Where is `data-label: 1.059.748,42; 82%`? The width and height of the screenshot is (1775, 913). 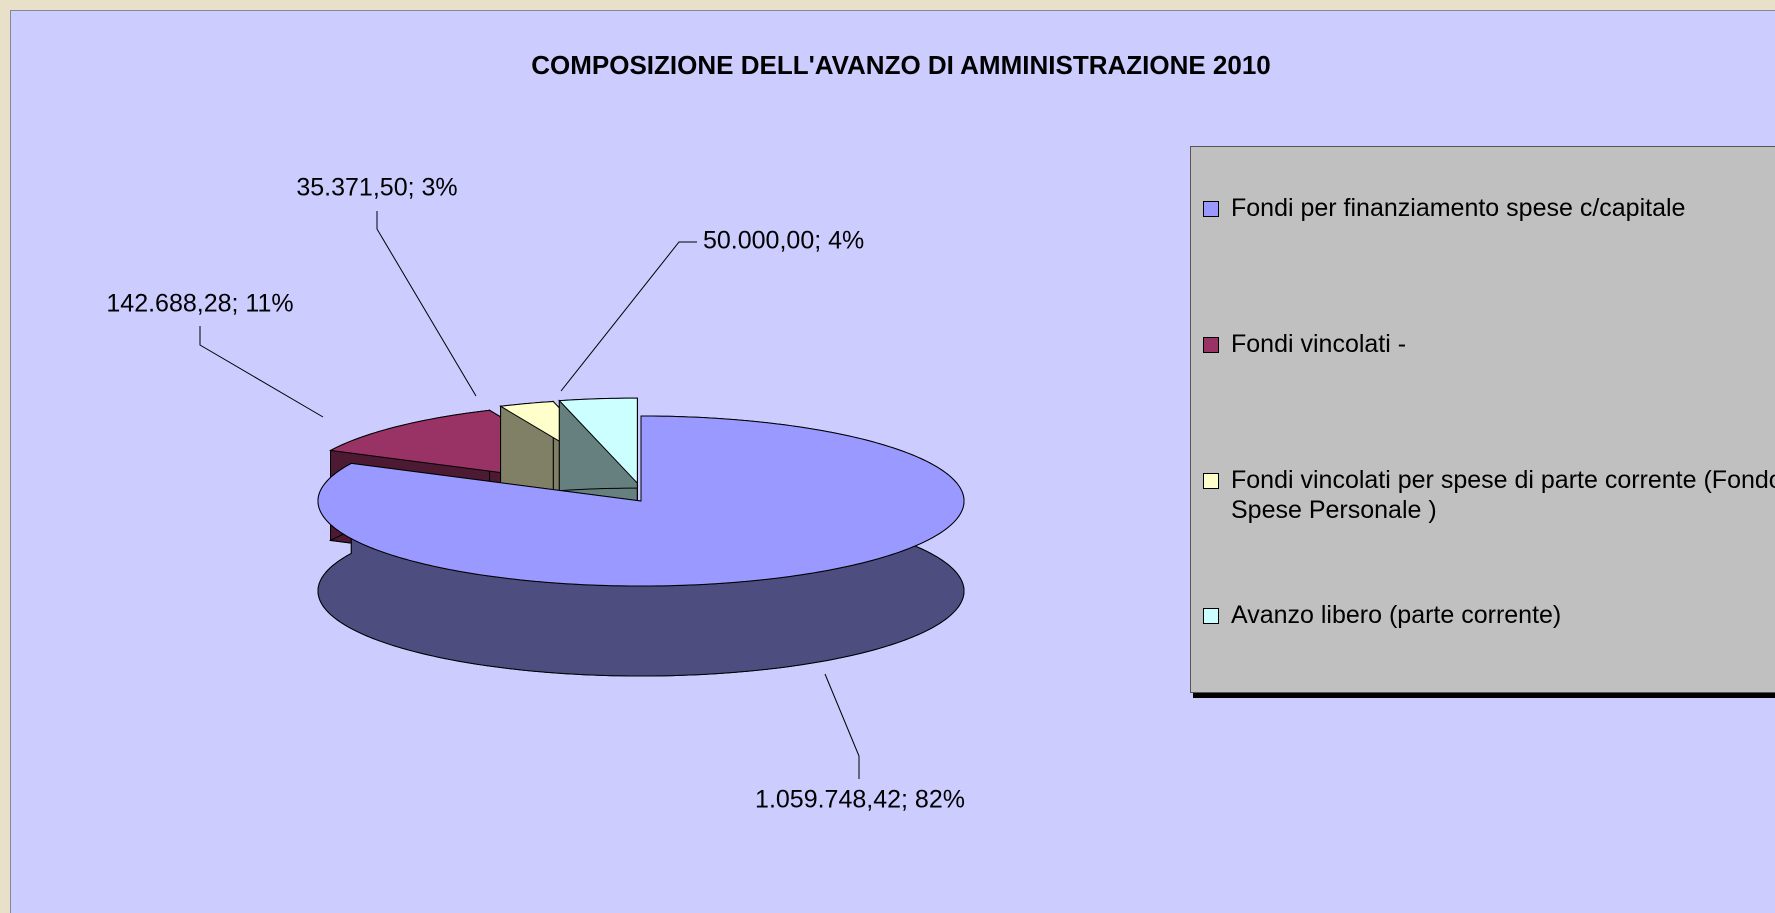 data-label: 1.059.748,42; 82% is located at coordinates (860, 800).